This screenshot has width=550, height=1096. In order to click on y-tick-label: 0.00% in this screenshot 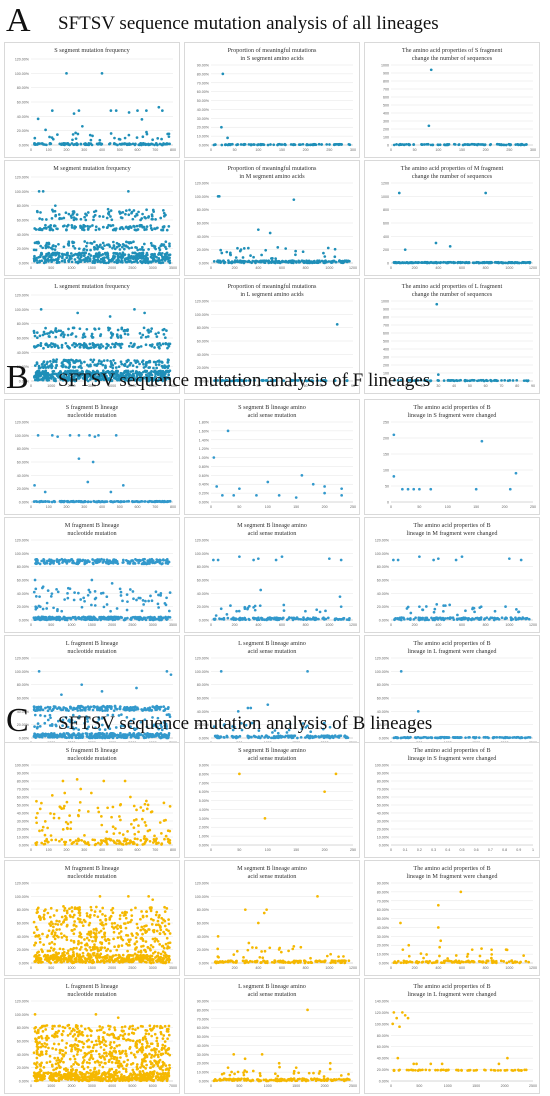, I will do `click(24, 503)`.